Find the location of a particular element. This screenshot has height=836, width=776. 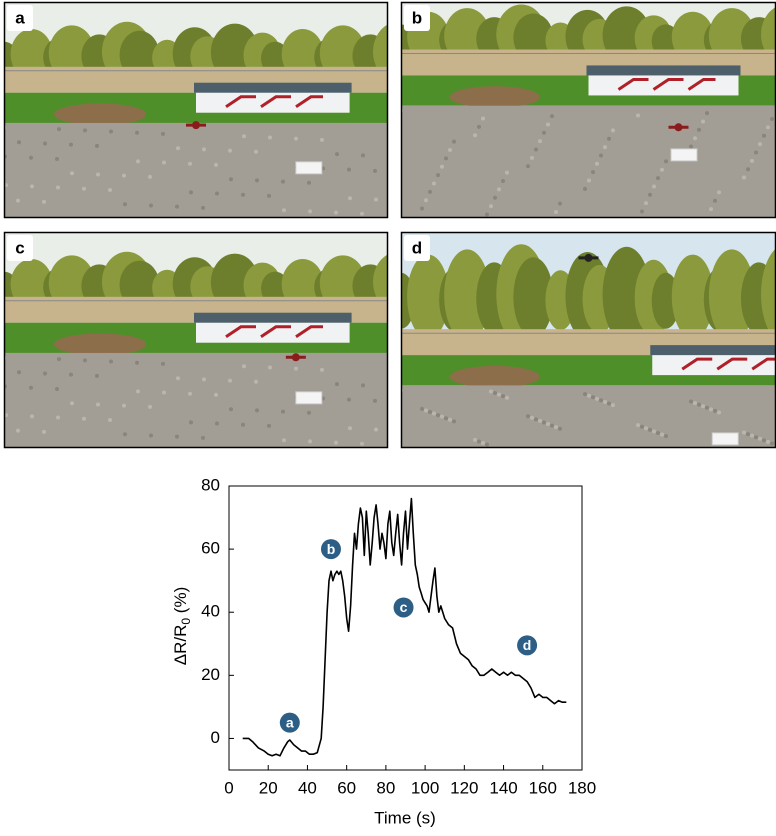

y-axis-title-main: ΔR/R is located at coordinates (180, 645).